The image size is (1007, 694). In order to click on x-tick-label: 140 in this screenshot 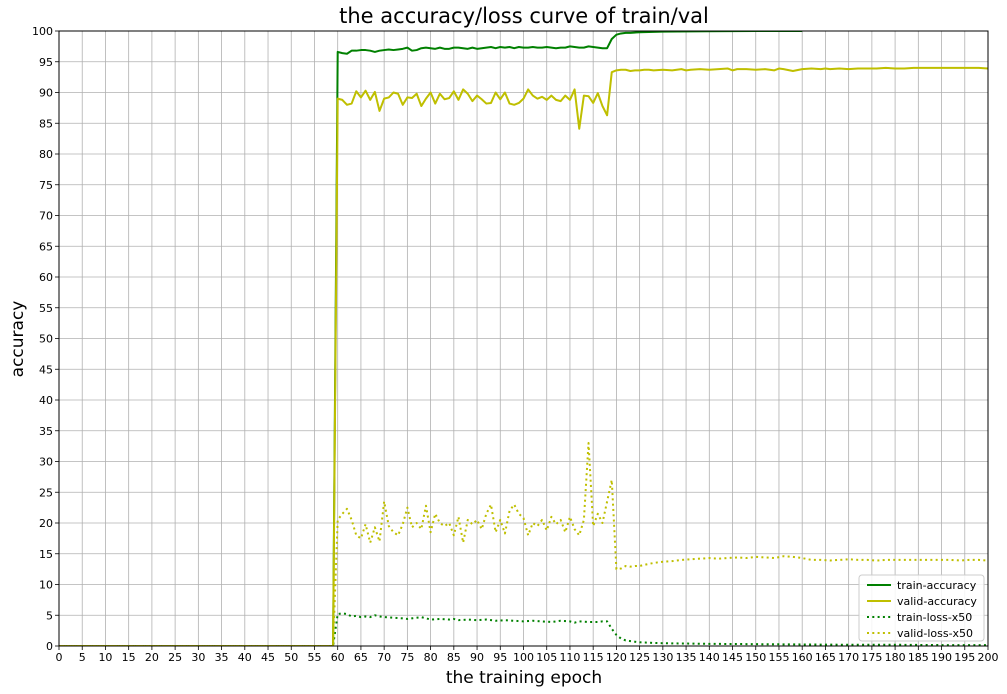, I will do `click(709, 657)`.